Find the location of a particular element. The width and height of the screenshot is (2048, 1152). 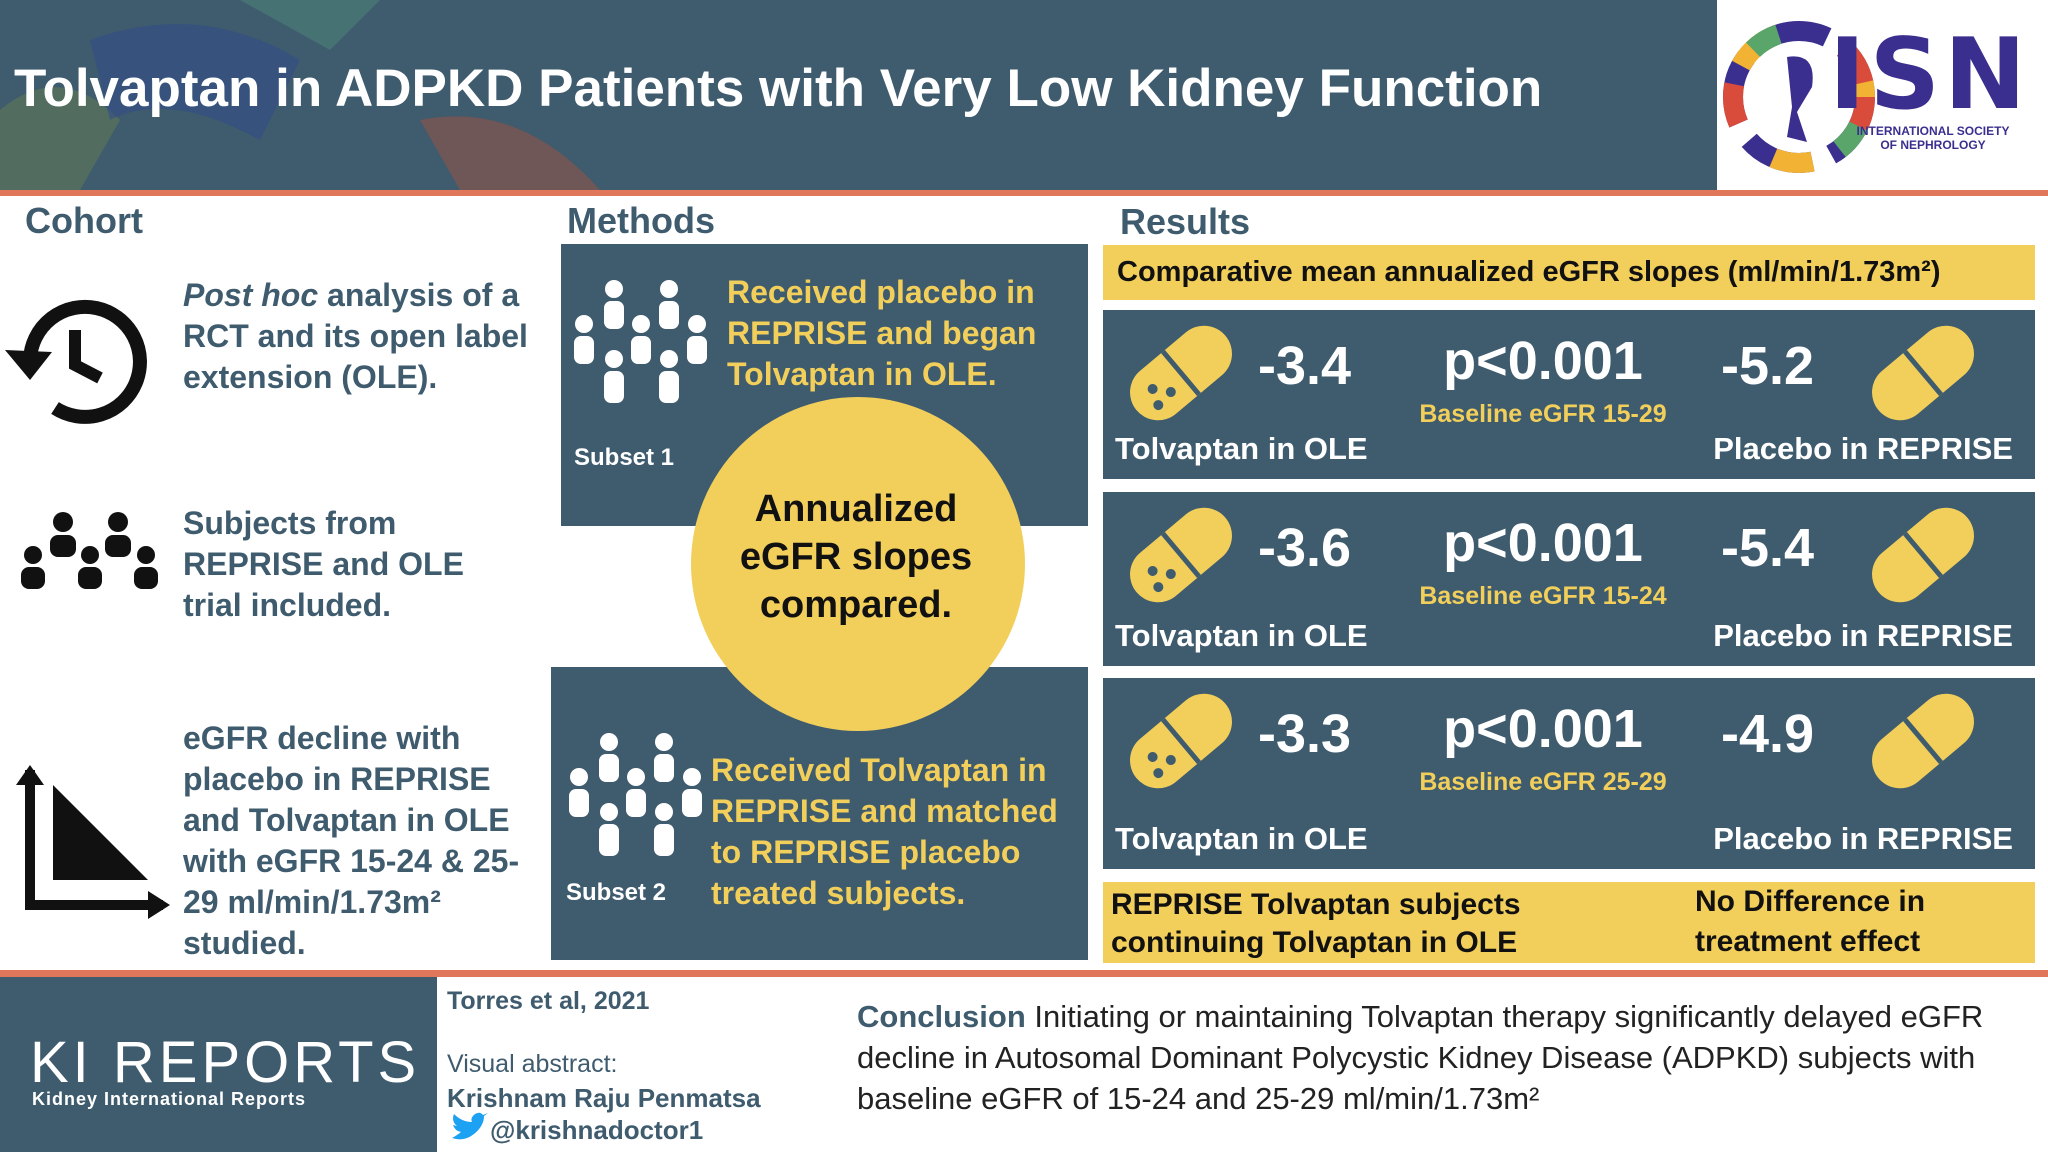

logo-subtitle-line: INTERNATIONAL SOCIETY is located at coordinates (1933, 131).